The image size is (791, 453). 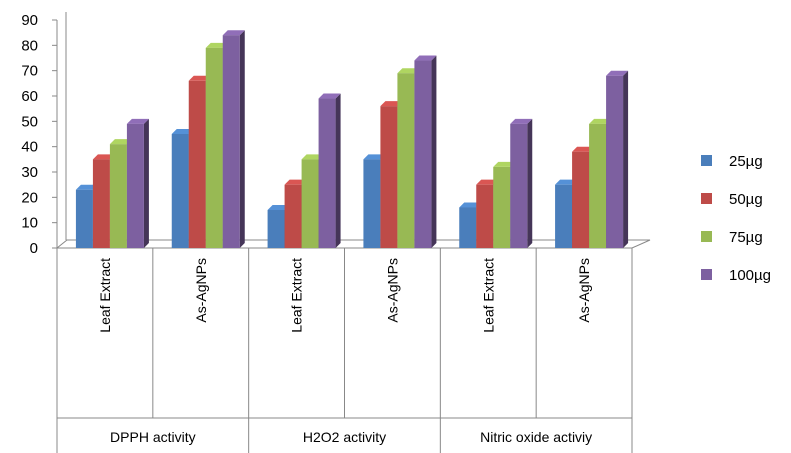 I want to click on group-label: DPPH activity, so click(x=153, y=437).